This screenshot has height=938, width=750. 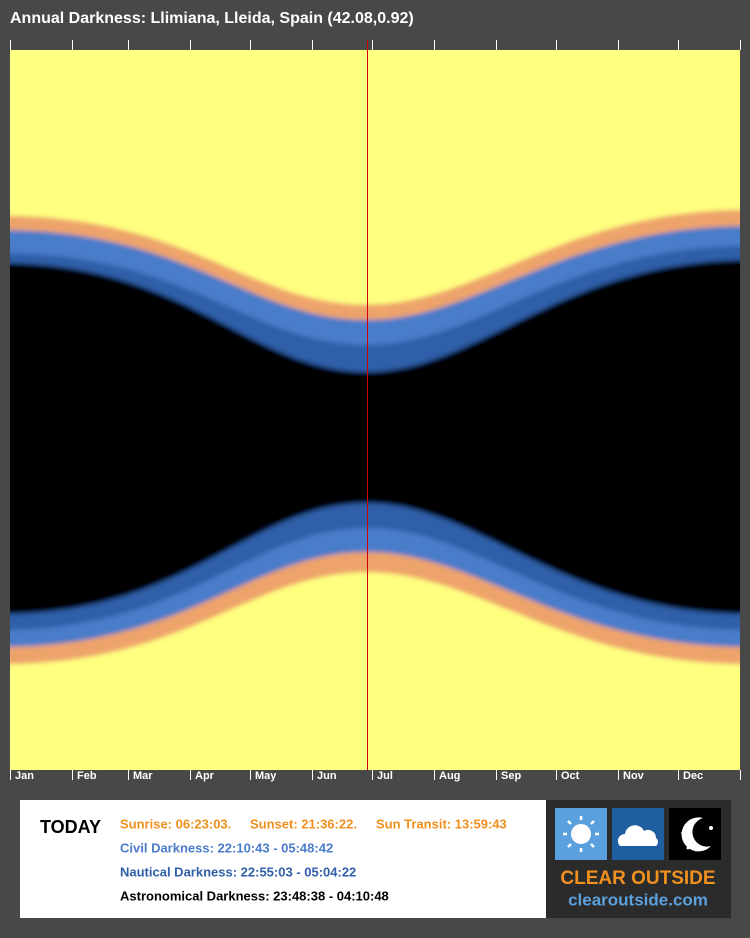 I want to click on today-label: TODAY, so click(x=70, y=827).